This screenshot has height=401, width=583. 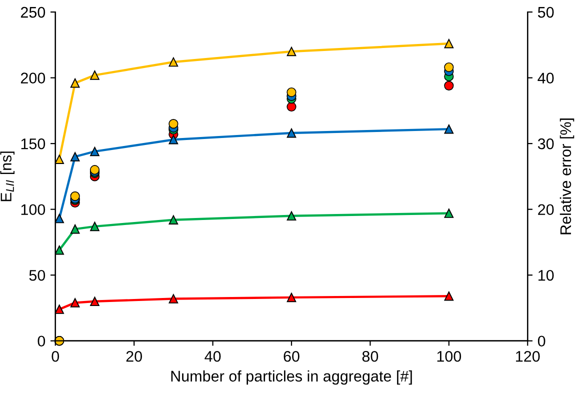 What do you see at coordinates (567, 176) in the screenshot?
I see `y2-axis-title: Relative error [%]` at bounding box center [567, 176].